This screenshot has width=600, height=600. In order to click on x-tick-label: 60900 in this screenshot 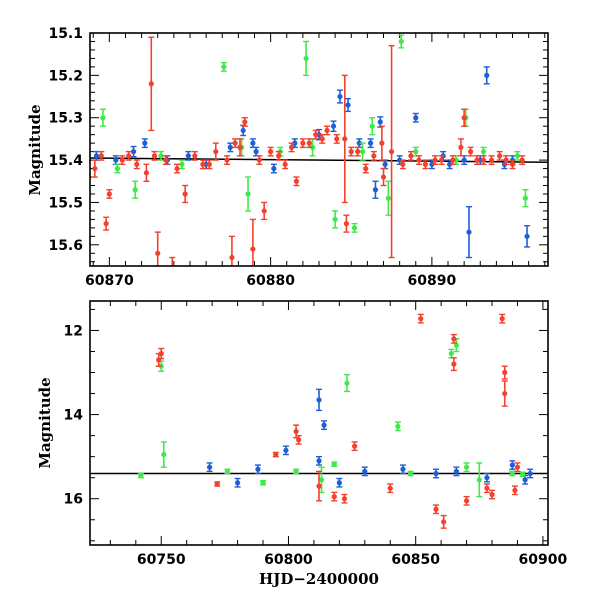, I will do `click(543, 560)`.